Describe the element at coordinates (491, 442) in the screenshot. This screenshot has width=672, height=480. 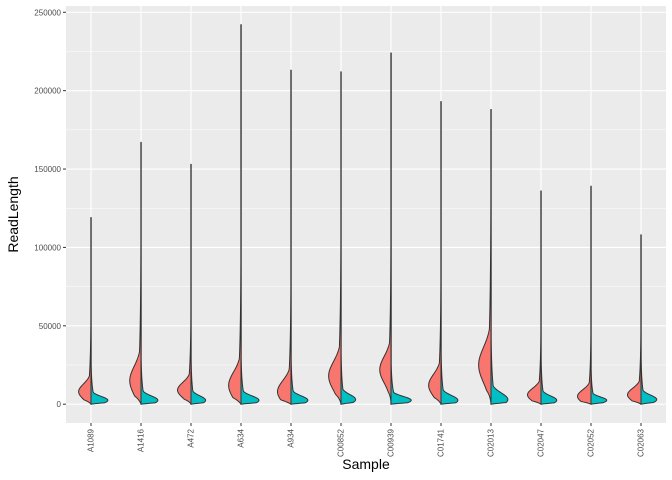
I see `x-tick-label: C02013` at that location.